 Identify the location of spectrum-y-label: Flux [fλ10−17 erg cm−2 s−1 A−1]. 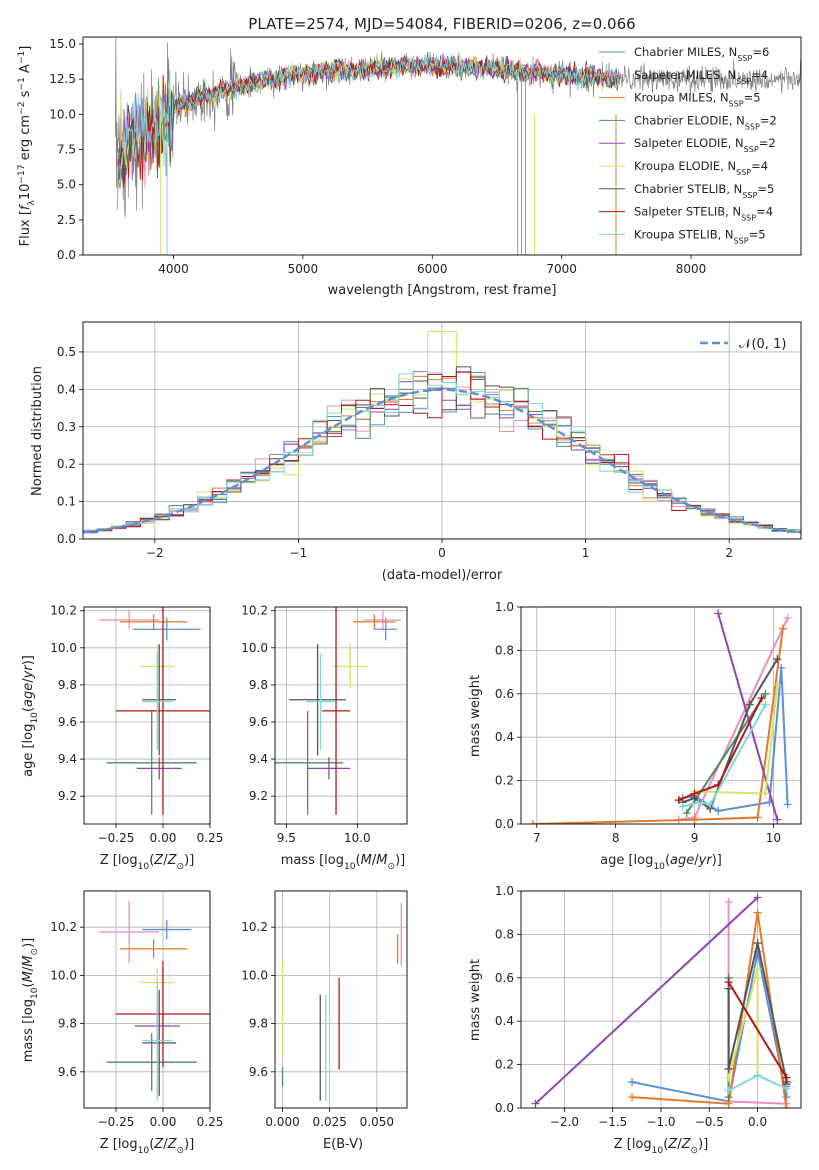
(27, 146).